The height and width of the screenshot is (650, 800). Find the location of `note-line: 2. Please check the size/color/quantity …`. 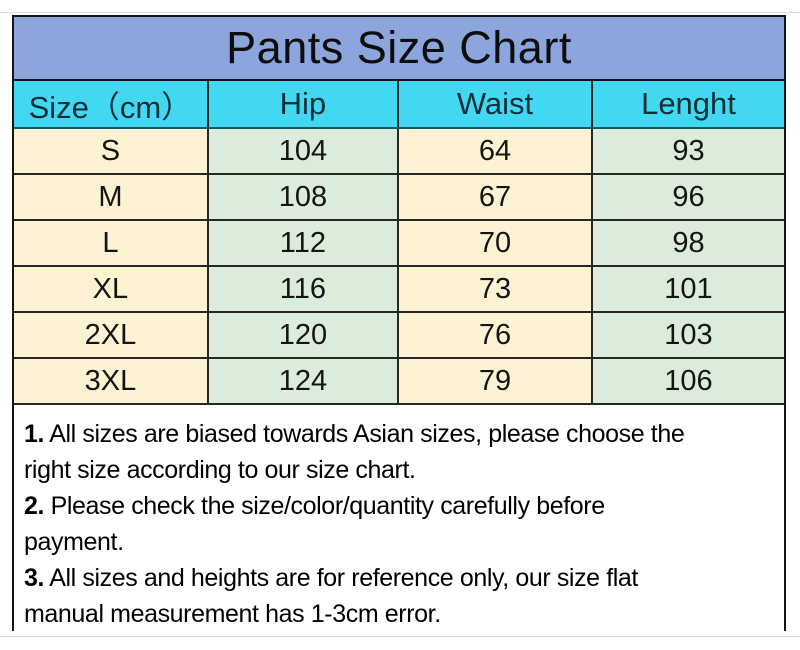

note-line: 2. Please check the size/color/quantity … is located at coordinates (401, 506).